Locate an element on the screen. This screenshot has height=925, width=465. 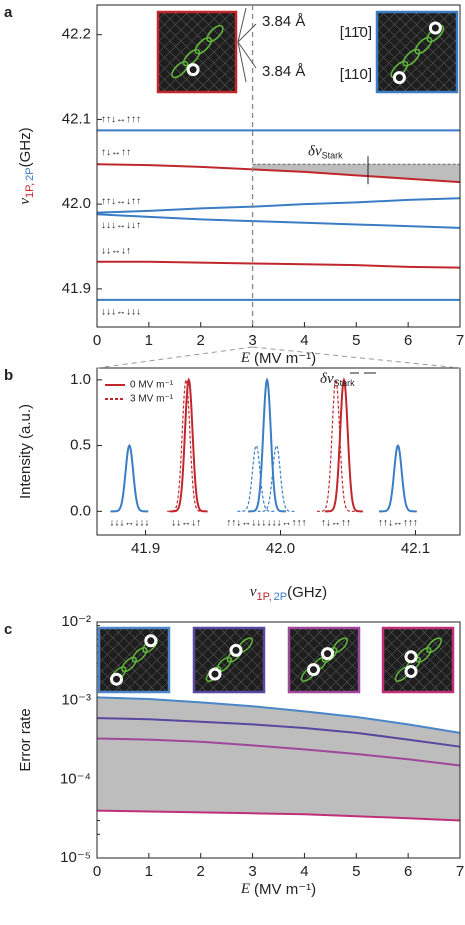
legend-label: 3 MV m⁻¹ is located at coordinates (152, 399).